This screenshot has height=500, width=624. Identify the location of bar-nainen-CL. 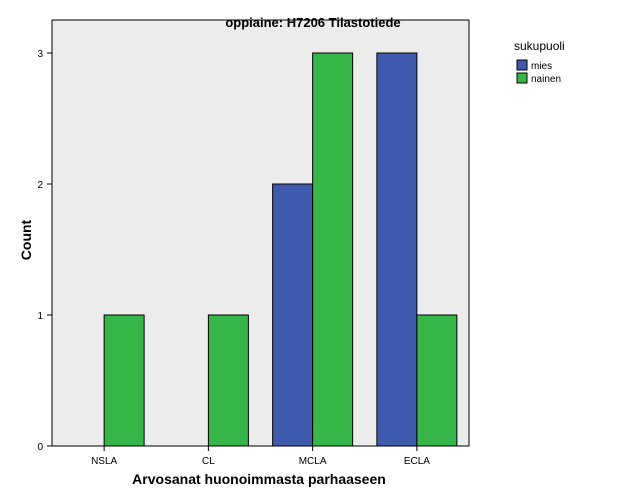
(228, 380).